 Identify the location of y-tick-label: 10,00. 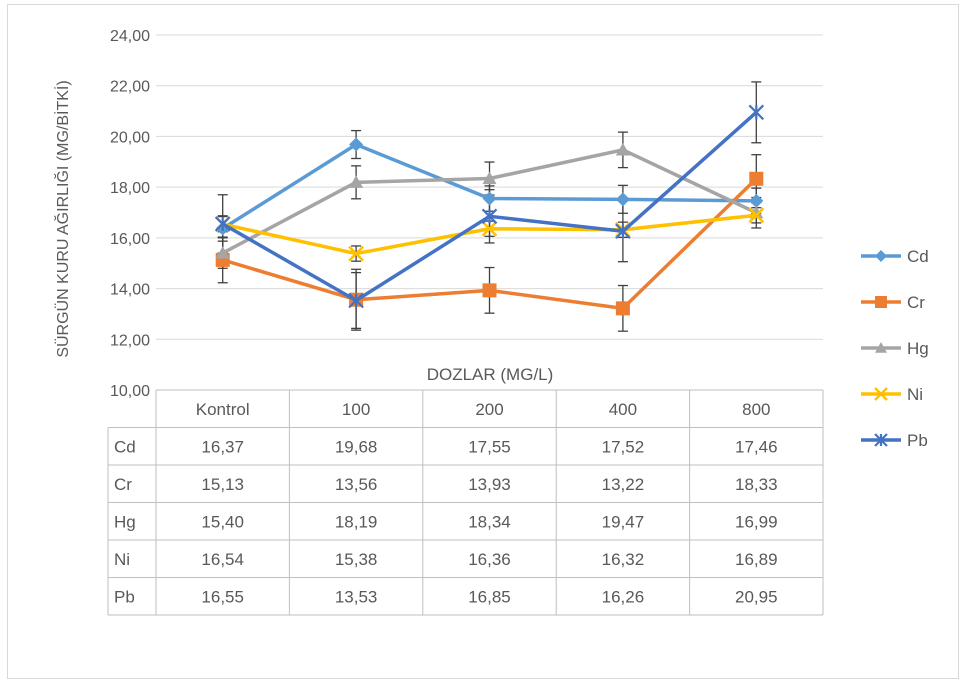
(130, 391).